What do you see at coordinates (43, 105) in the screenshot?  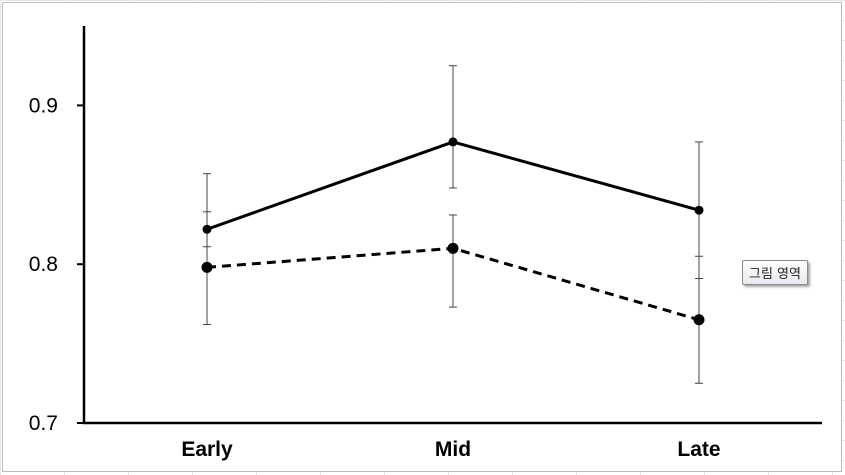 I see `y-tick-label: 0.9` at bounding box center [43, 105].